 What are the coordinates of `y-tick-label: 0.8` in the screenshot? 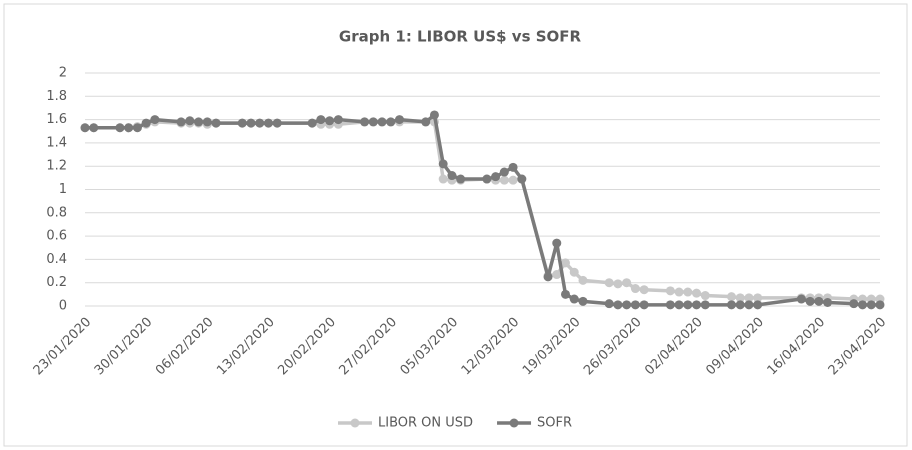 It's located at (56, 212).